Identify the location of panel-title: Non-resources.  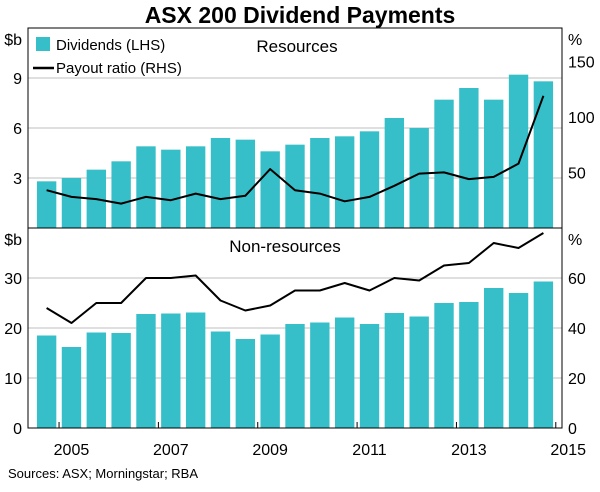
(285, 246).